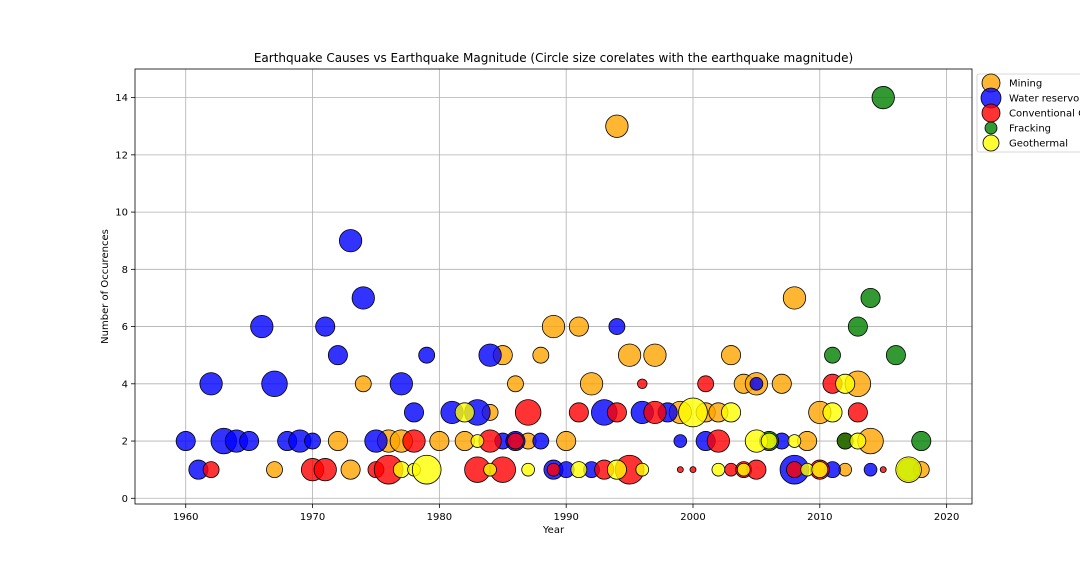 The width and height of the screenshot is (1080, 576). I want to click on x-tick-label: 2010, so click(819, 517).